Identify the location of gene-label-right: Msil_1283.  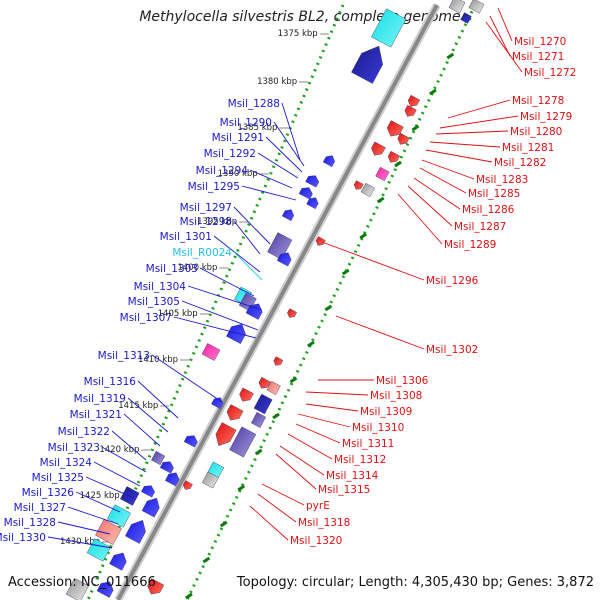
(502, 180).